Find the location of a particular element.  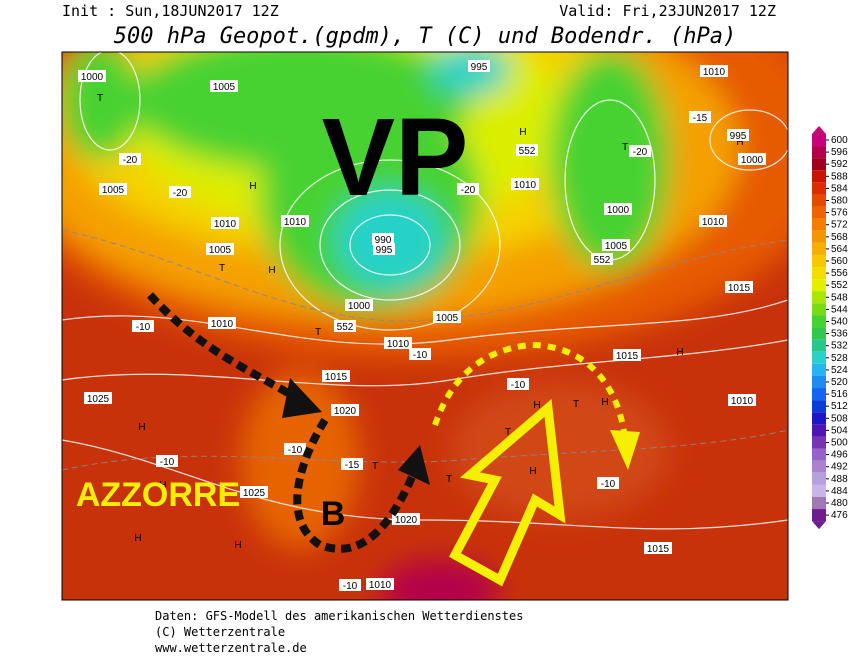

colorbar-label: 504 is located at coordinates (839, 430).